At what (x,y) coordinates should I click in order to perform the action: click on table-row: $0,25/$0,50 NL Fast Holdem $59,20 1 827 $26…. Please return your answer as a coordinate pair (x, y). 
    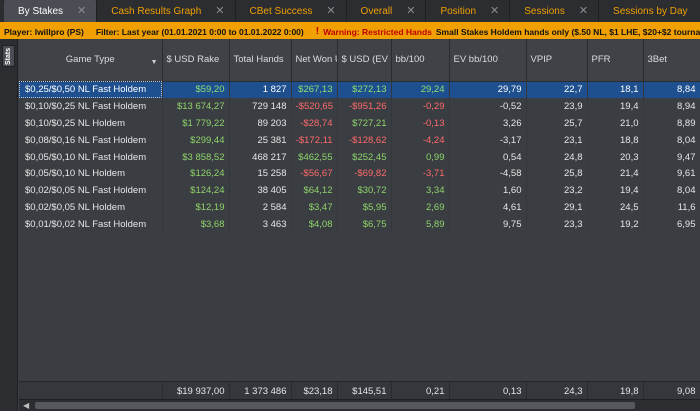
    Looking at the image, I should click on (359, 89).